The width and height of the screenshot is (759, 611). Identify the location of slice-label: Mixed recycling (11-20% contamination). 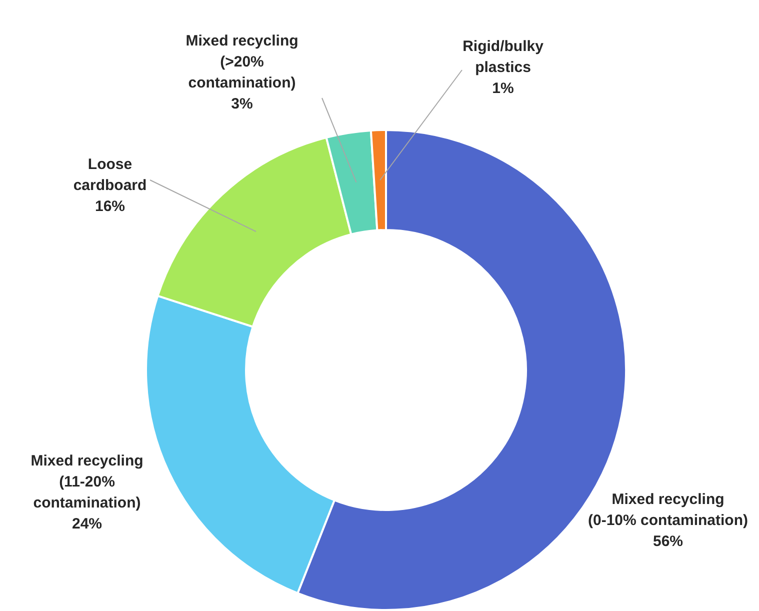
(87, 482).